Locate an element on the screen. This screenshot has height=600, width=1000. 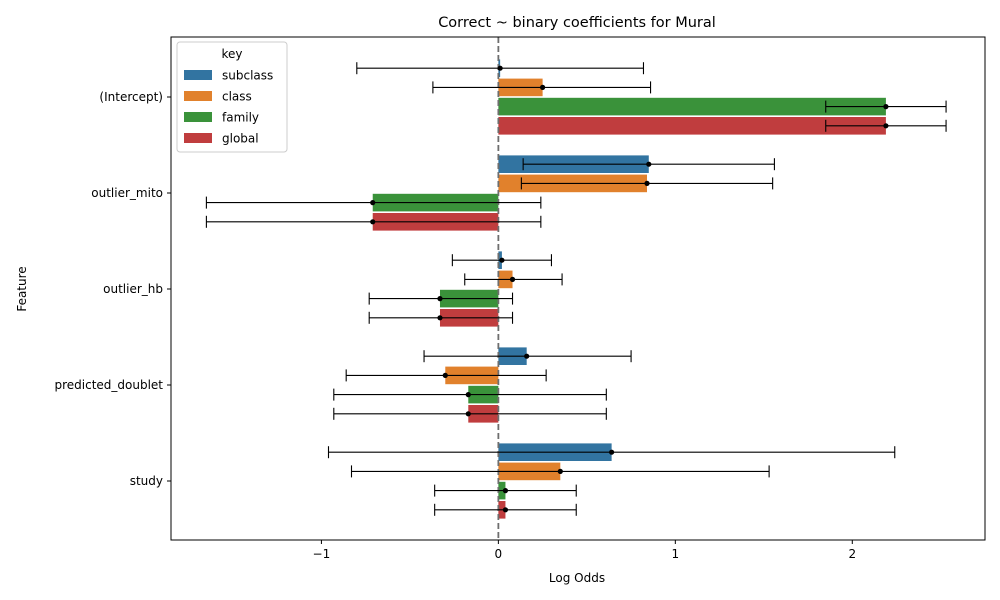
y-tick-label-0: (Intercept) is located at coordinates (131, 97).